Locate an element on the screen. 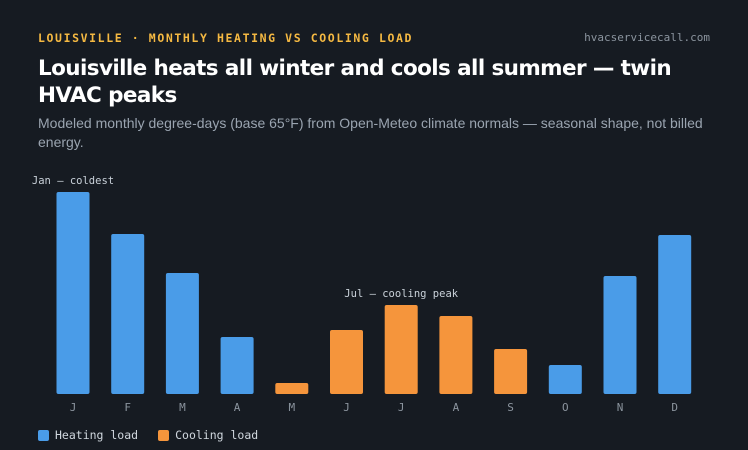  x-tick-label-0: J is located at coordinates (73, 407).